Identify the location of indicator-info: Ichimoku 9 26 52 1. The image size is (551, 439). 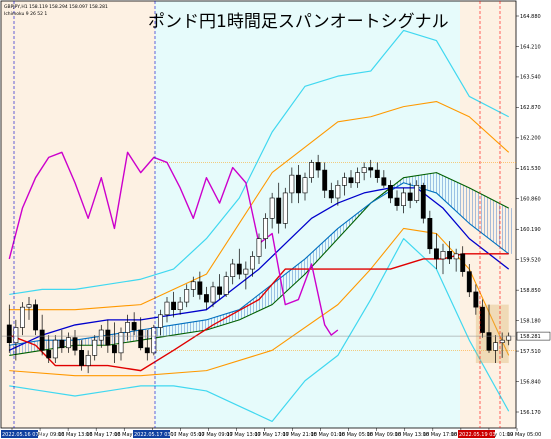
(25, 14).